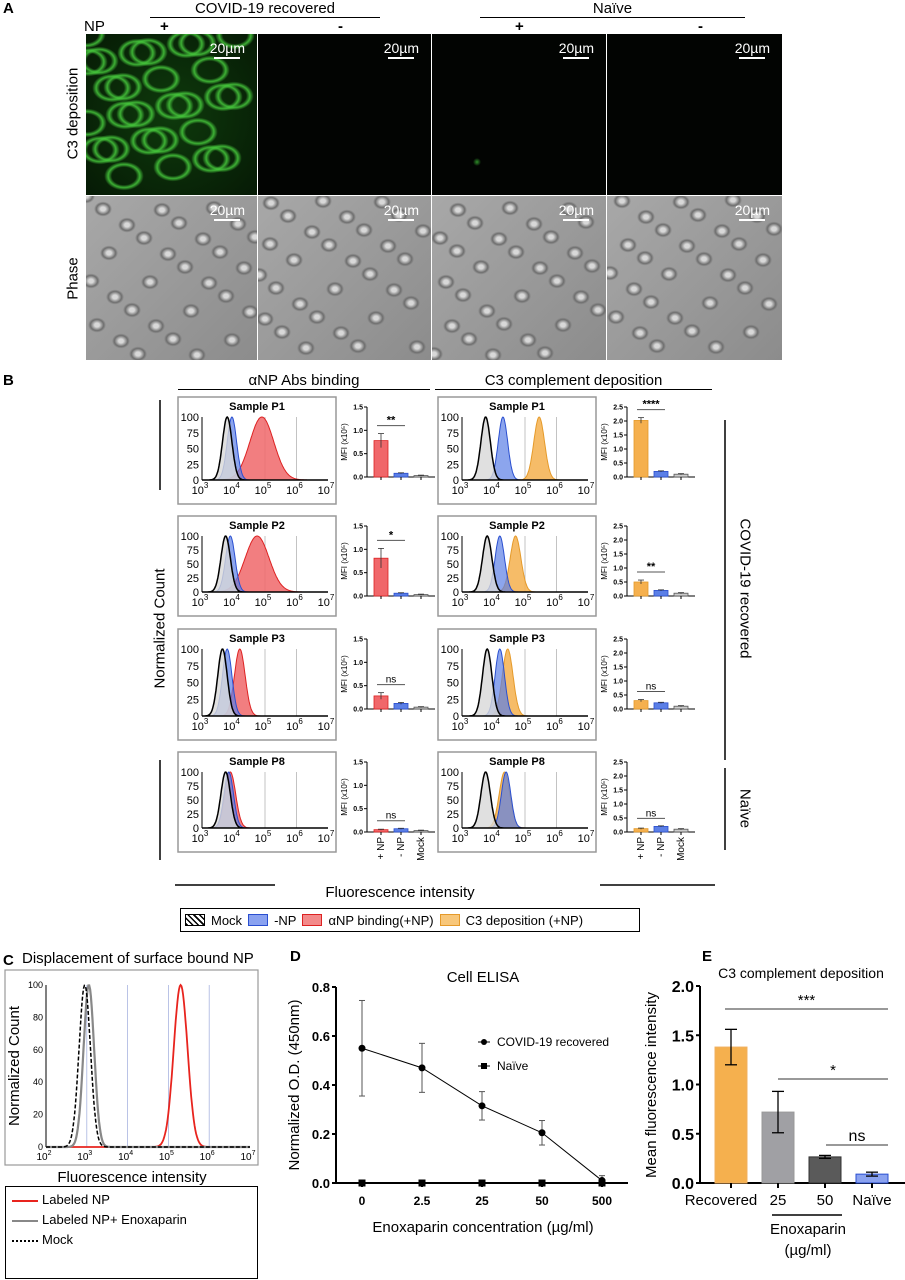 The height and width of the screenshot is (1280, 905). I want to click on bar-category-label: - NP, so click(661, 847).